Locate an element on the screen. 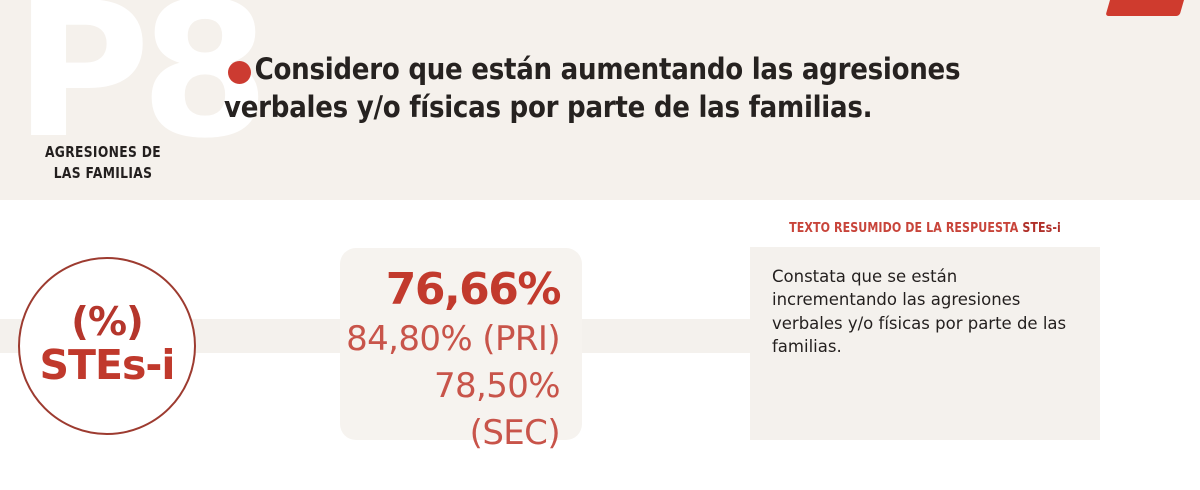 The image size is (1200, 490). percentage-badge: (%) STEs-i is located at coordinates (107, 346).